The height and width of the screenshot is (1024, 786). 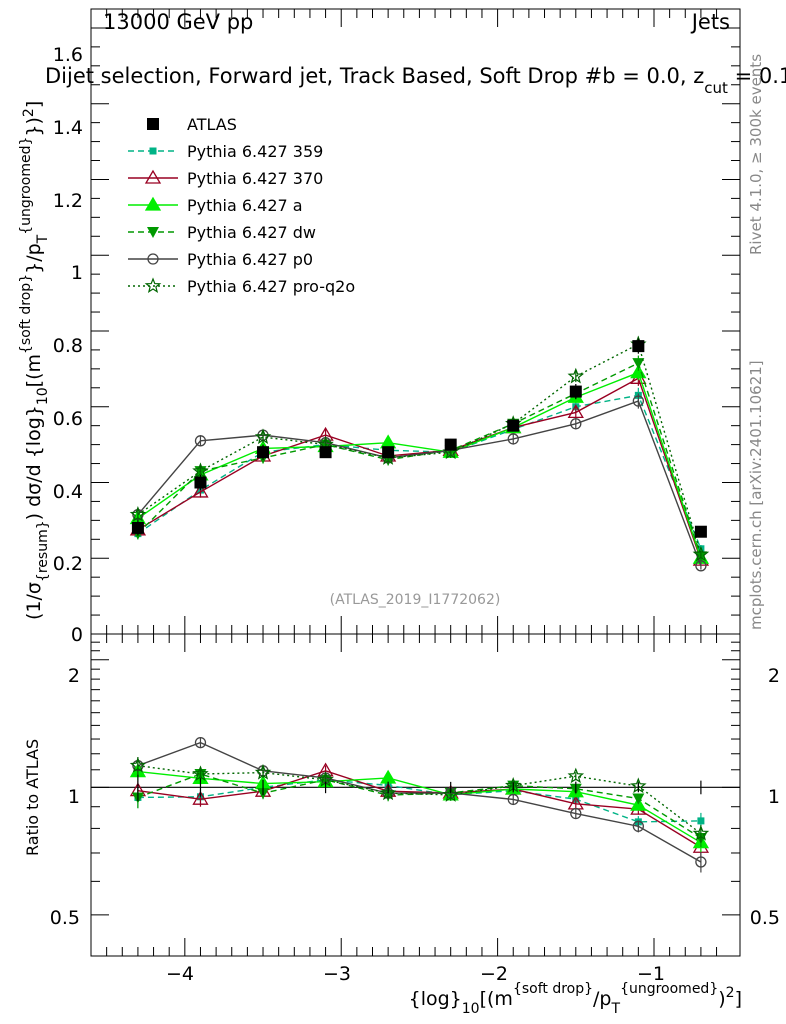 I want to click on legend-marker-p370, so click(x=153, y=176).